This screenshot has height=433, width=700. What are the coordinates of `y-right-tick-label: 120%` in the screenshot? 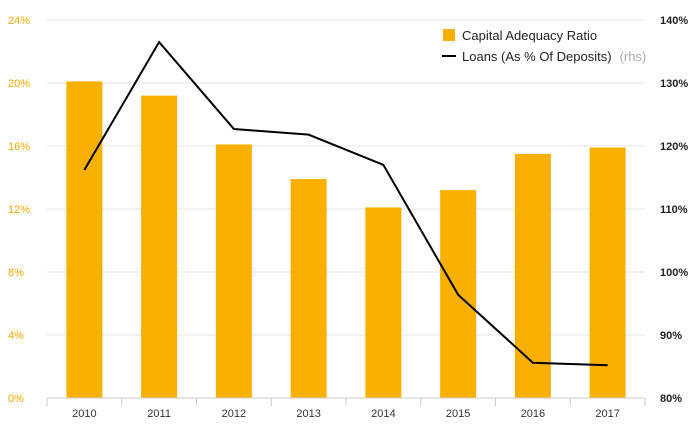 It's located at (674, 147).